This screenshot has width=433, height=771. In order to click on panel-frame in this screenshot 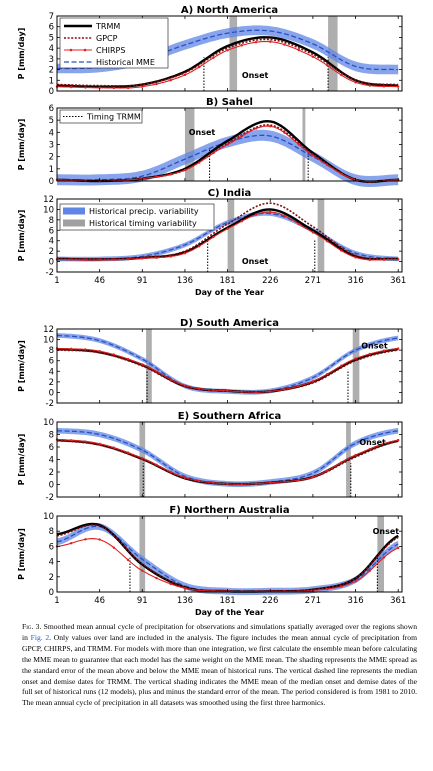, I will do `click(229, 235)`.